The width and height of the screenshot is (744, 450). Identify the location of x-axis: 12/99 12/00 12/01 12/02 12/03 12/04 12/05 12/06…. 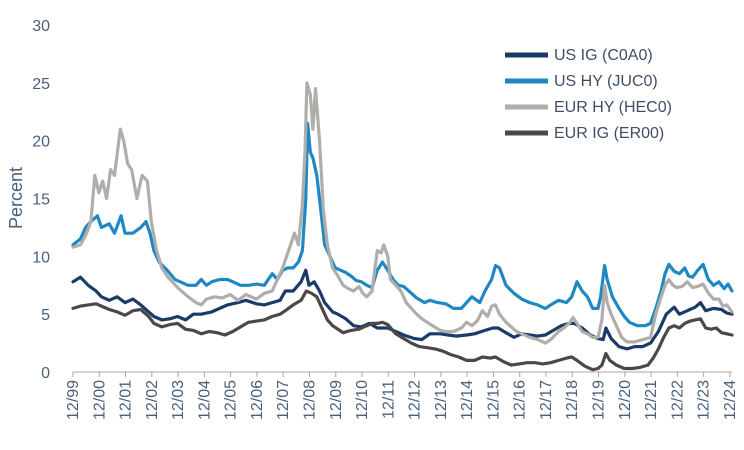
(402, 395).